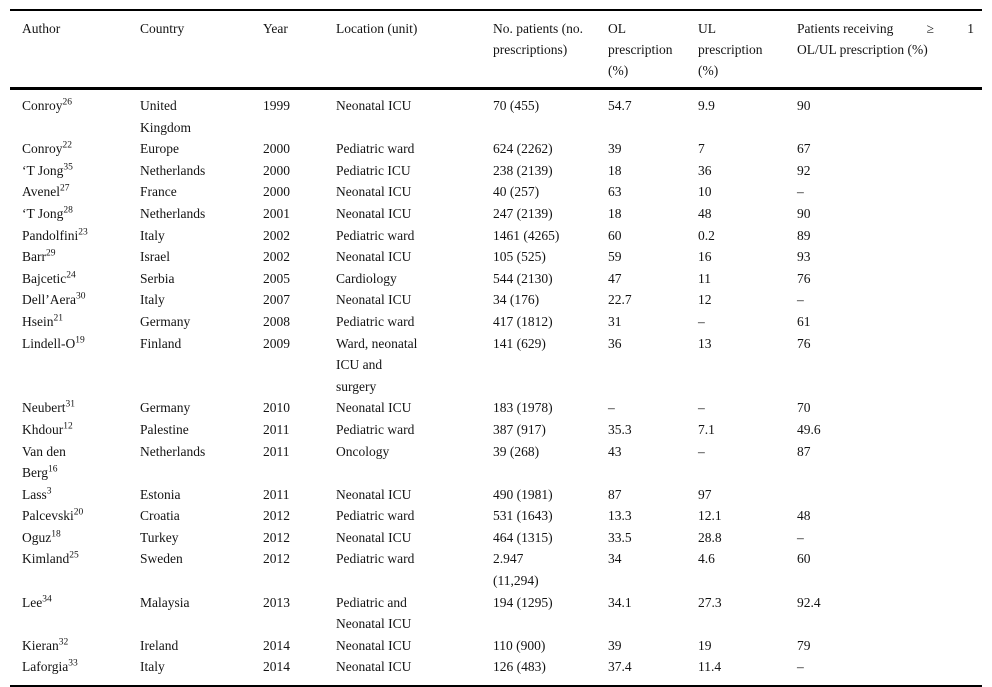  What do you see at coordinates (804, 257) in the screenshot?
I see `cell-olul: 93` at bounding box center [804, 257].